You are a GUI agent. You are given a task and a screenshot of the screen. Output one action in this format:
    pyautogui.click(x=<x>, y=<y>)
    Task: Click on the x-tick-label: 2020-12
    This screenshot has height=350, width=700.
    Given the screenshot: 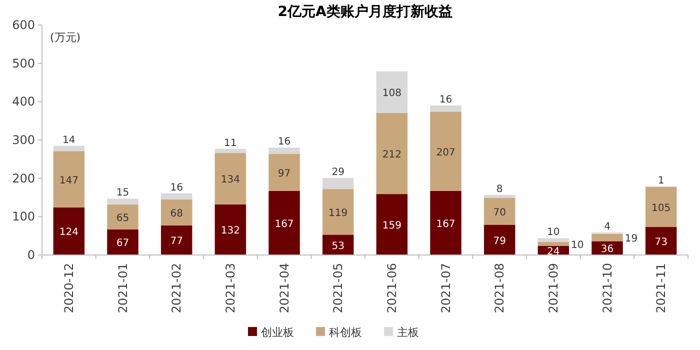 What is the action you would take?
    pyautogui.click(x=69, y=288)
    